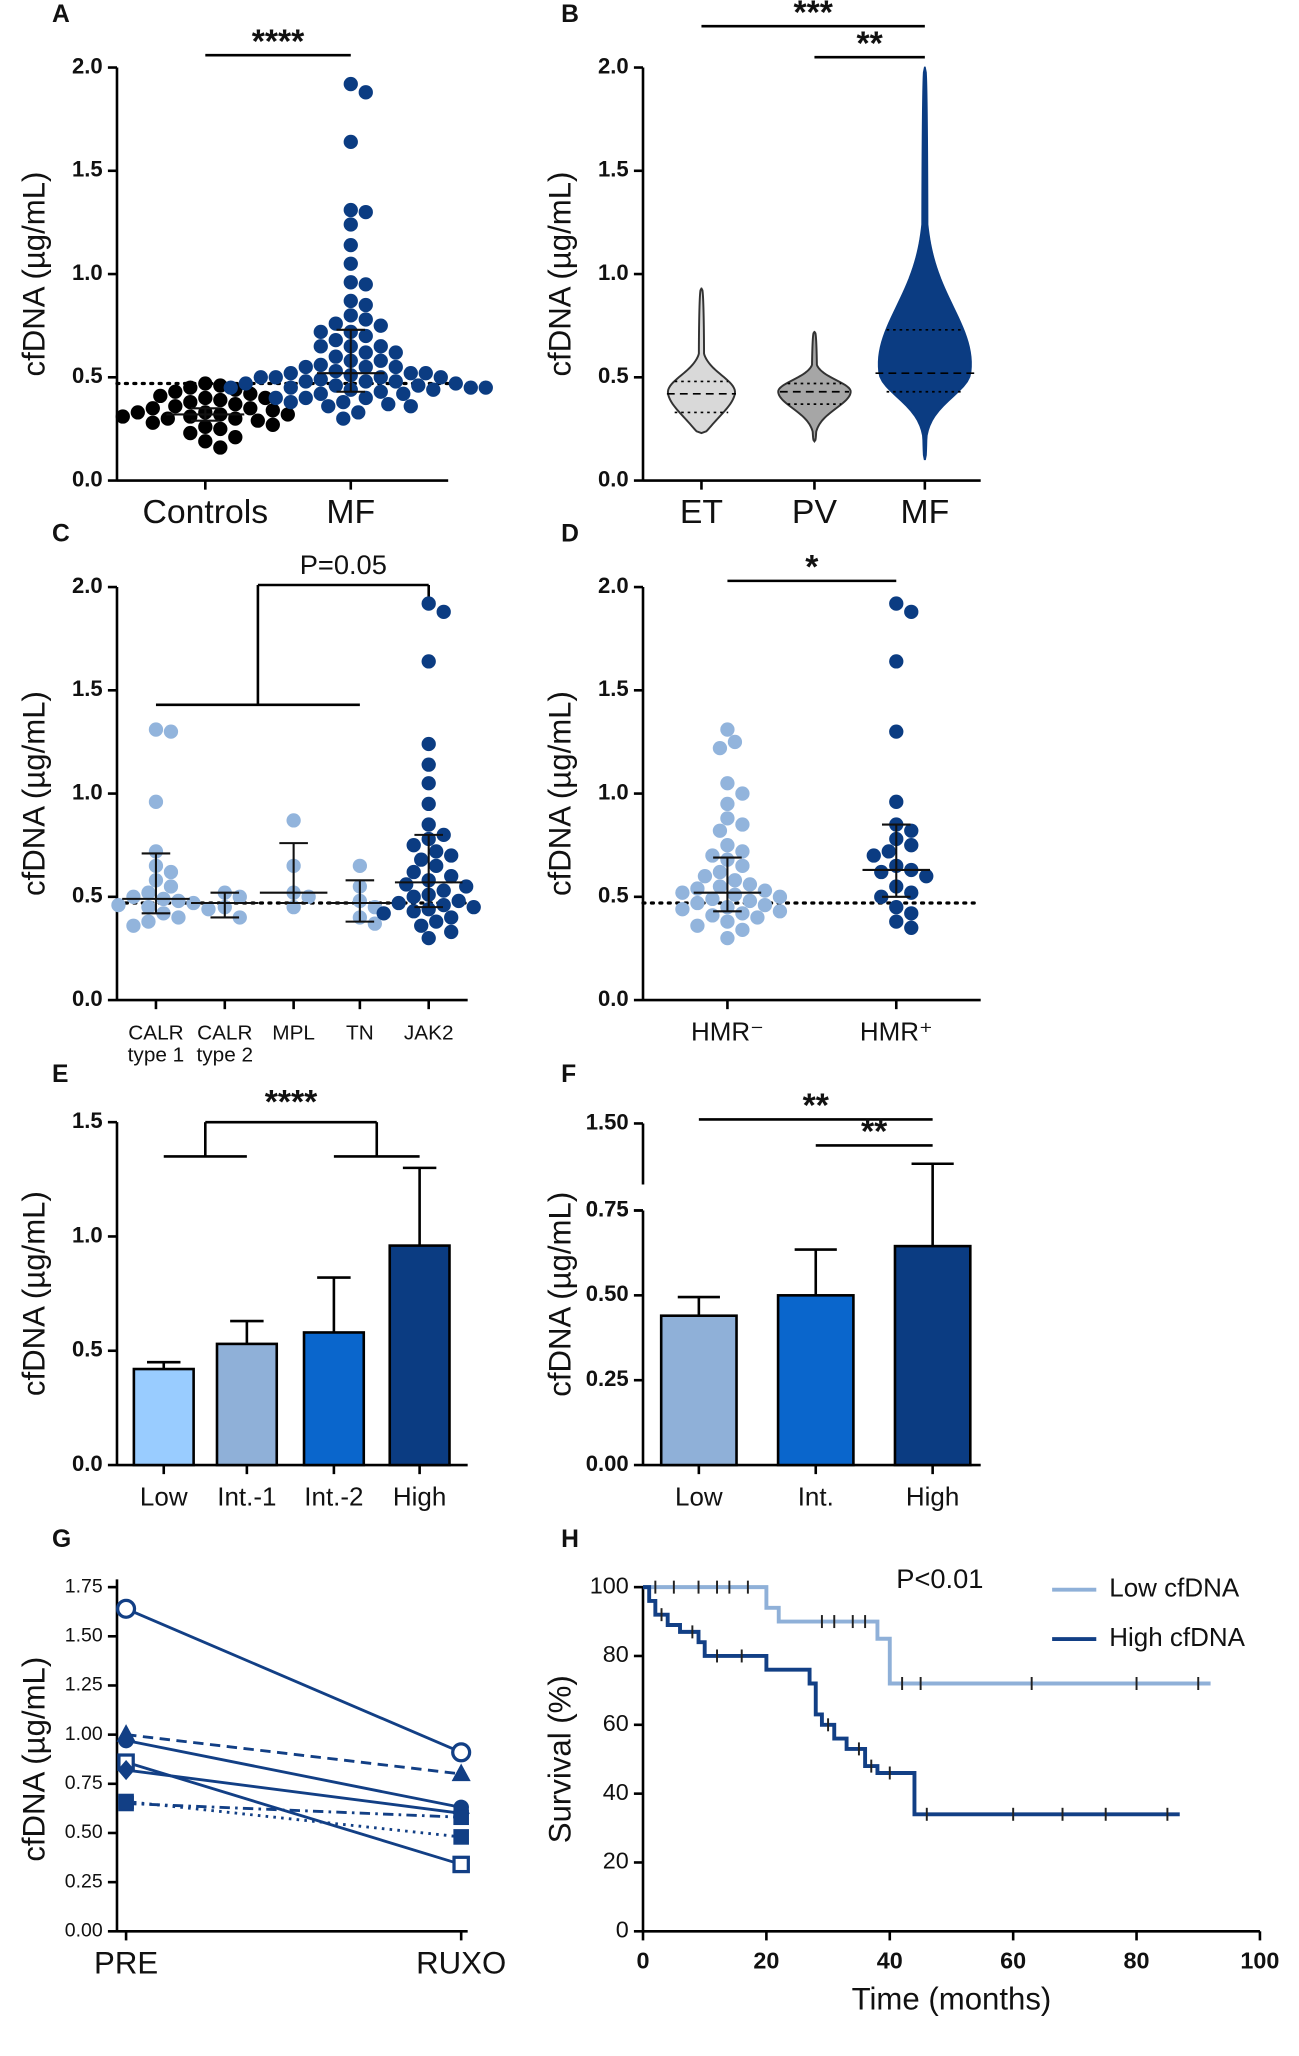  I want to click on legend-label: Low cfDNA, so click(1174, 1588).